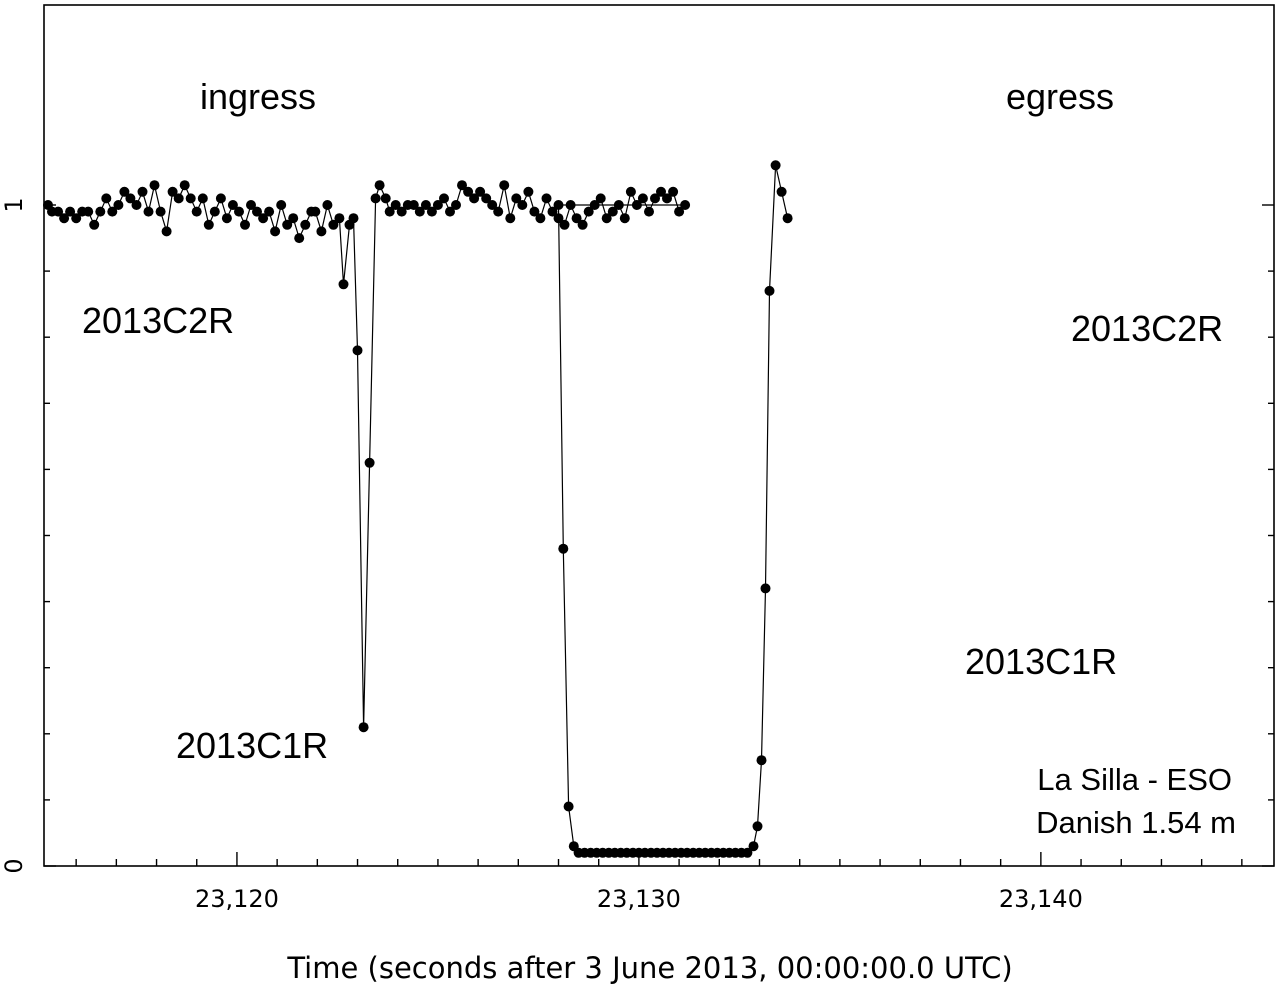 This screenshot has height=990, width=1280. Describe the element at coordinates (258, 96) in the screenshot. I see `annotation-ingress: ingress` at that location.